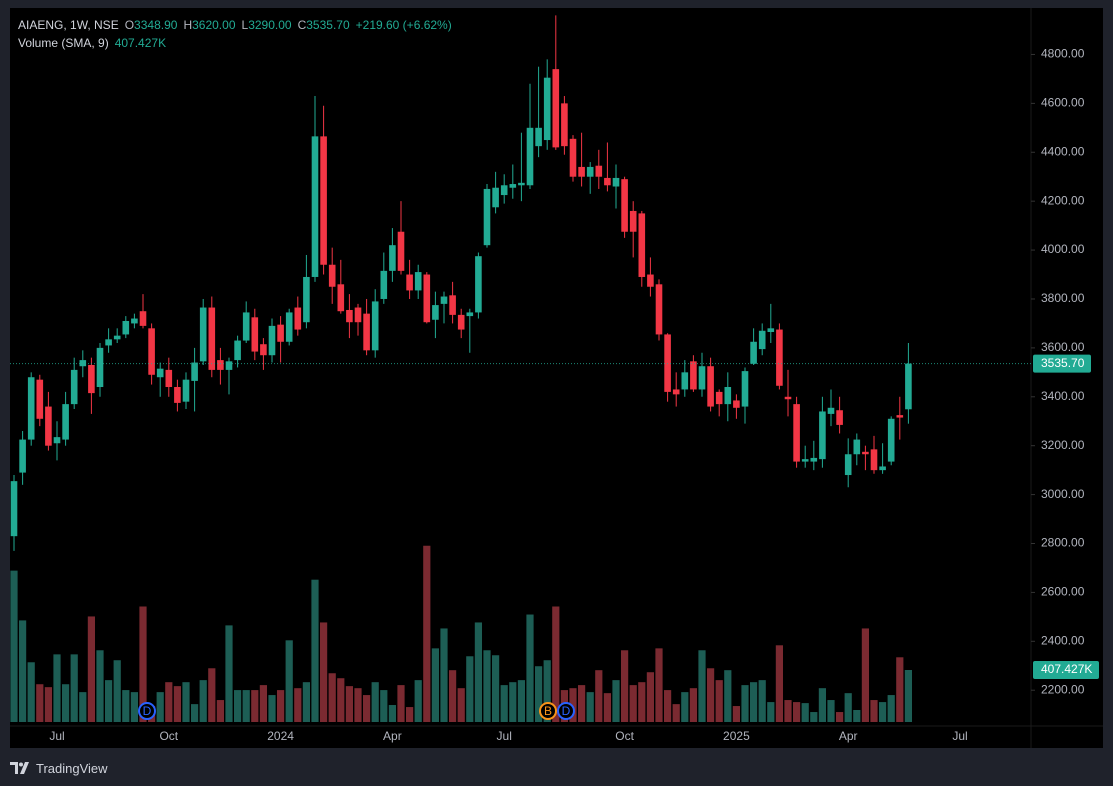  Describe the element at coordinates (1063, 151) in the screenshot. I see `y-tick-label: 4400.00` at that location.